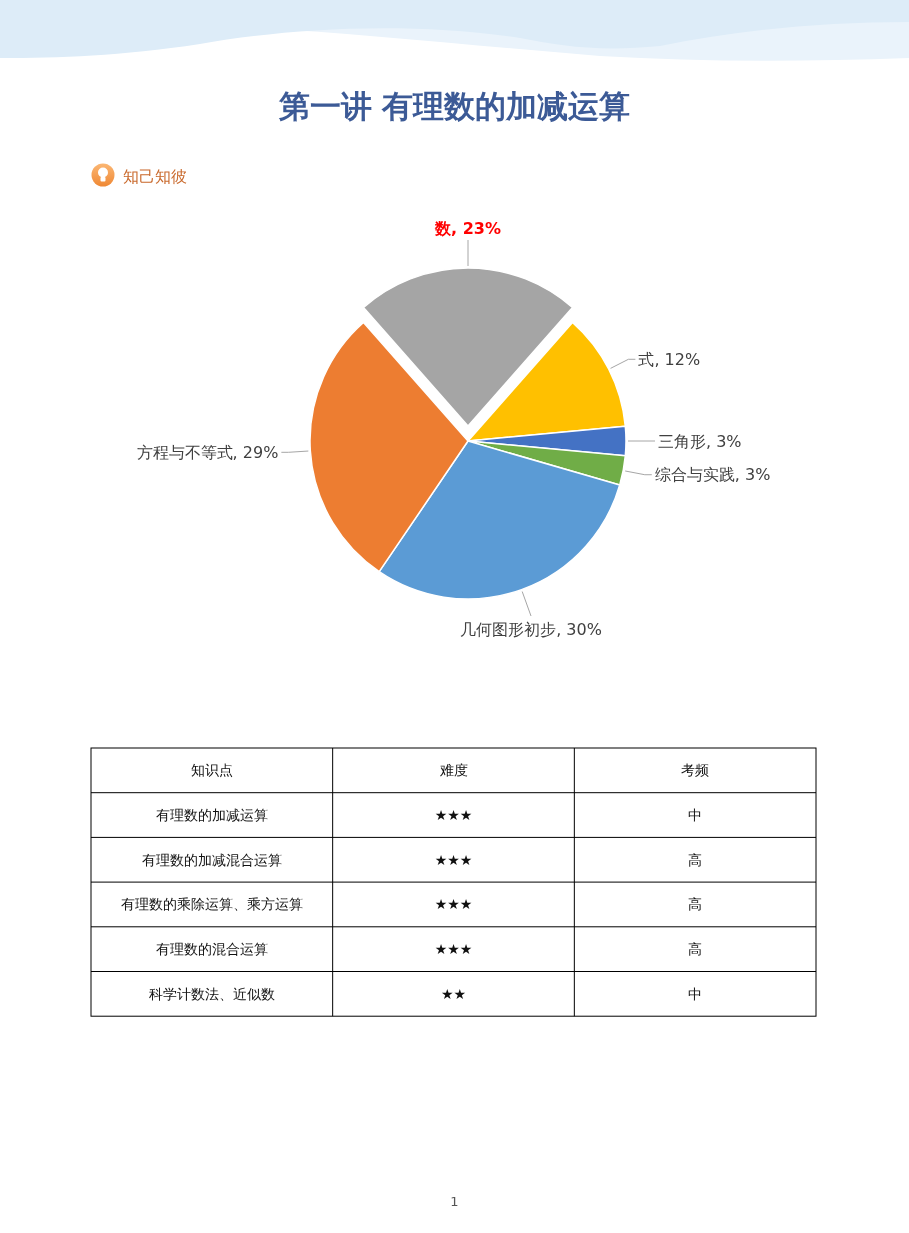  Describe the element at coordinates (695, 770) in the screenshot. I see `category-label: 考频` at that location.